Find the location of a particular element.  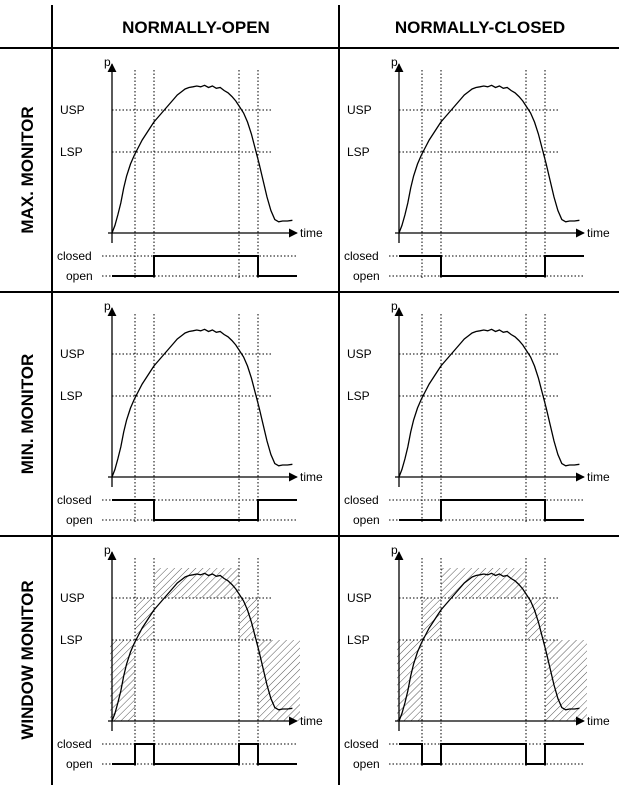

row-label-min-monitor: MIN. MONITOR is located at coordinates (27, 414).